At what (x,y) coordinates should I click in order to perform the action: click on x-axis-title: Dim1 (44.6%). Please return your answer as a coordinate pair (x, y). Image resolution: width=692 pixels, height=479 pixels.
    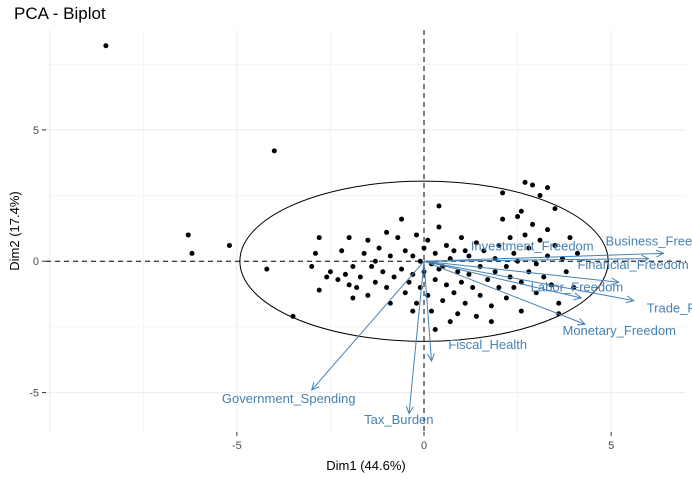
    Looking at the image, I should click on (365, 465).